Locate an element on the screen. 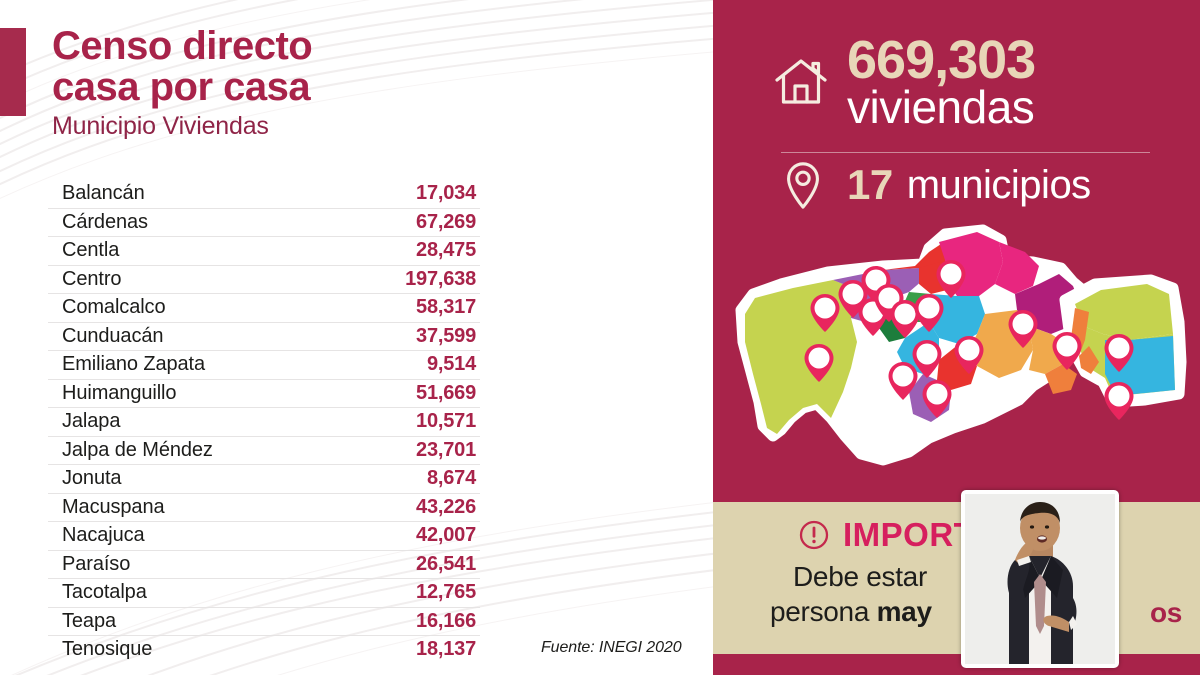  table-row: Cárdenas 67,269 is located at coordinates (264, 222).